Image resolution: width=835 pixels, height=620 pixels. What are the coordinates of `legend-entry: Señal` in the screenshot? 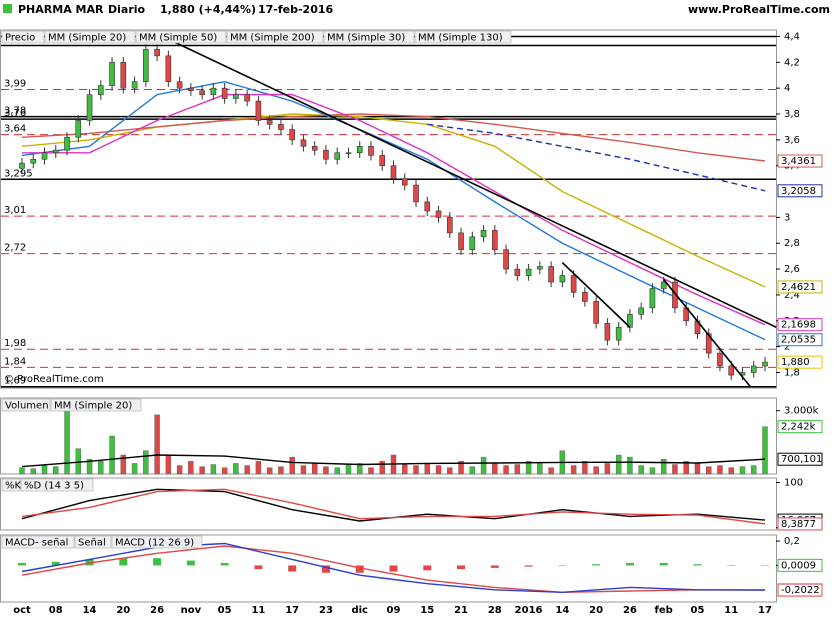 It's located at (92, 543).